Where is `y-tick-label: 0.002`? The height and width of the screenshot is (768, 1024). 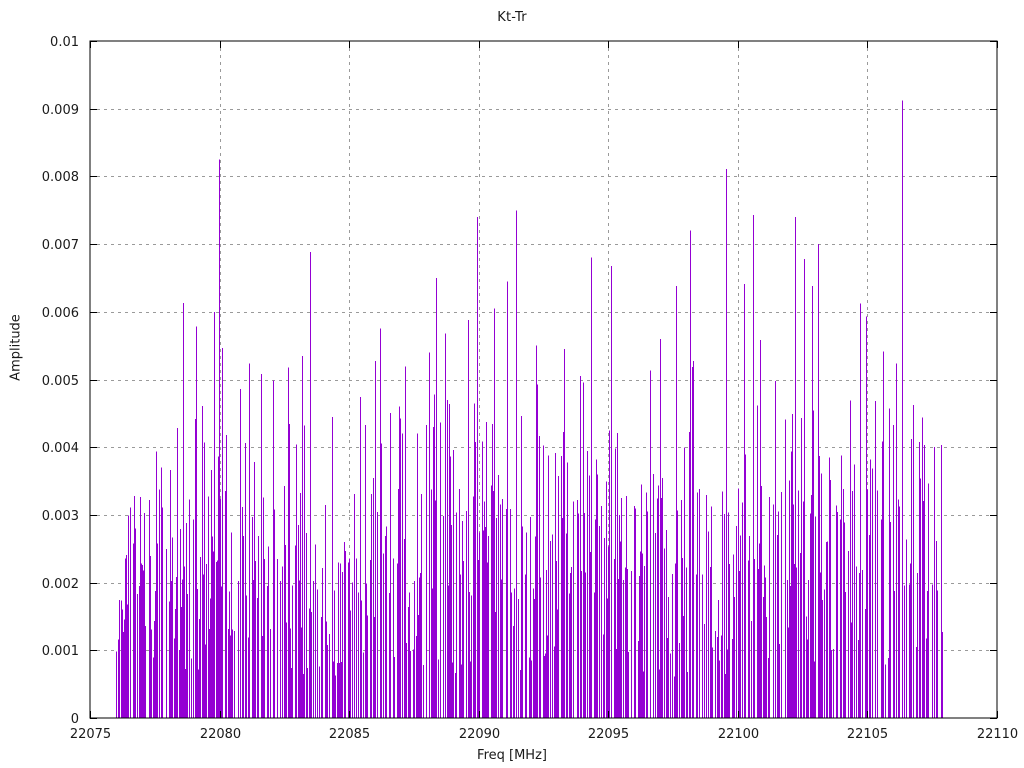 y-tick-label: 0.002 is located at coordinates (60, 584).